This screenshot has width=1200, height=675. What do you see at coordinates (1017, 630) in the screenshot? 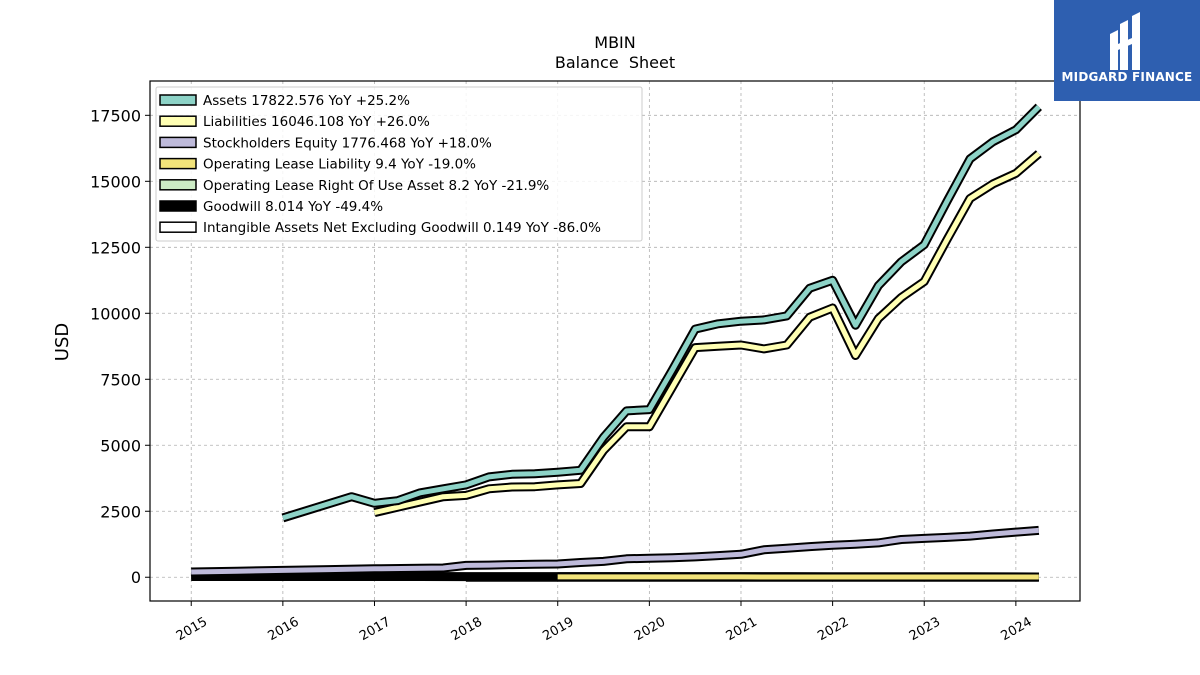
I see `x-tick-label: 2024` at bounding box center [1017, 630].